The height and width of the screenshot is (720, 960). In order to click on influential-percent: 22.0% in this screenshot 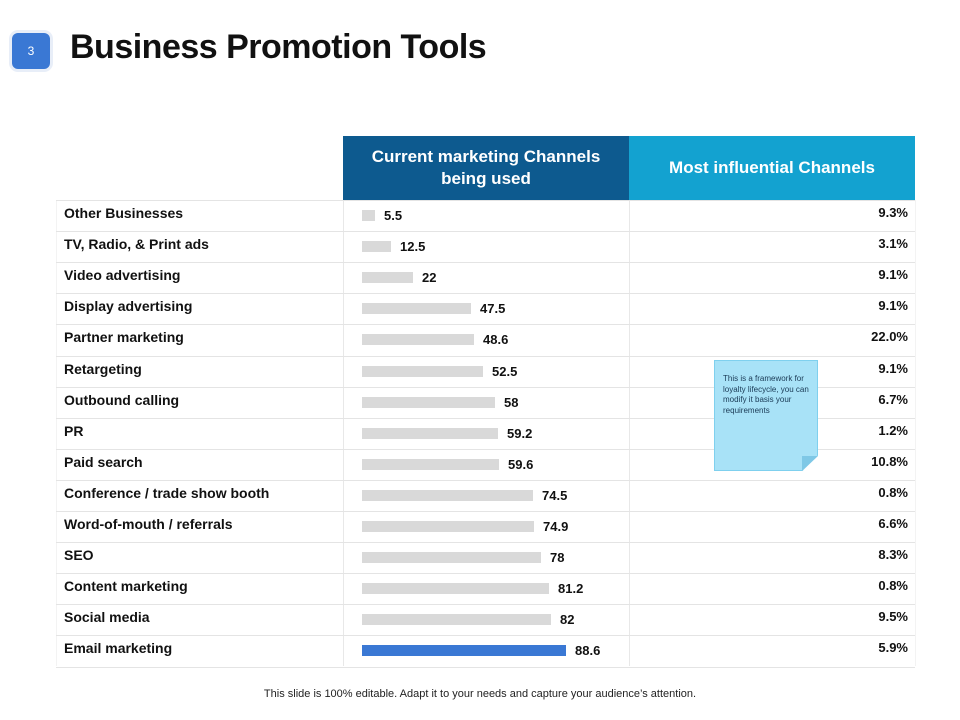, I will do `click(889, 336)`.